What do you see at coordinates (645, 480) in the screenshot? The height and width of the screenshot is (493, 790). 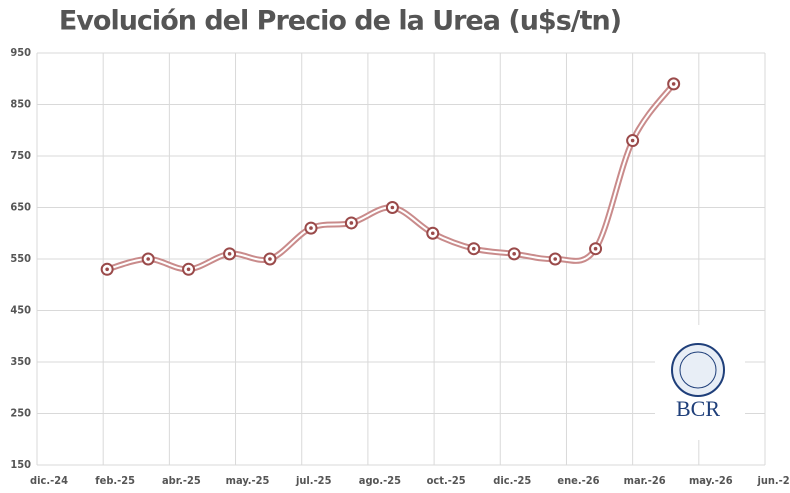 I see `x-tick-label: mar.-26` at bounding box center [645, 480].